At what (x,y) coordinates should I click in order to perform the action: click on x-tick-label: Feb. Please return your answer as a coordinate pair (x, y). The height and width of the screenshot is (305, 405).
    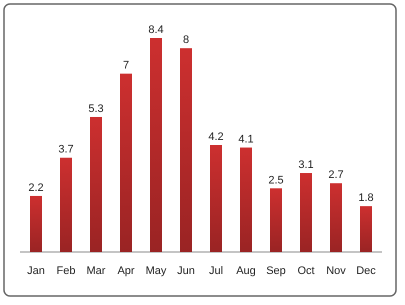
    Looking at the image, I should click on (66, 271).